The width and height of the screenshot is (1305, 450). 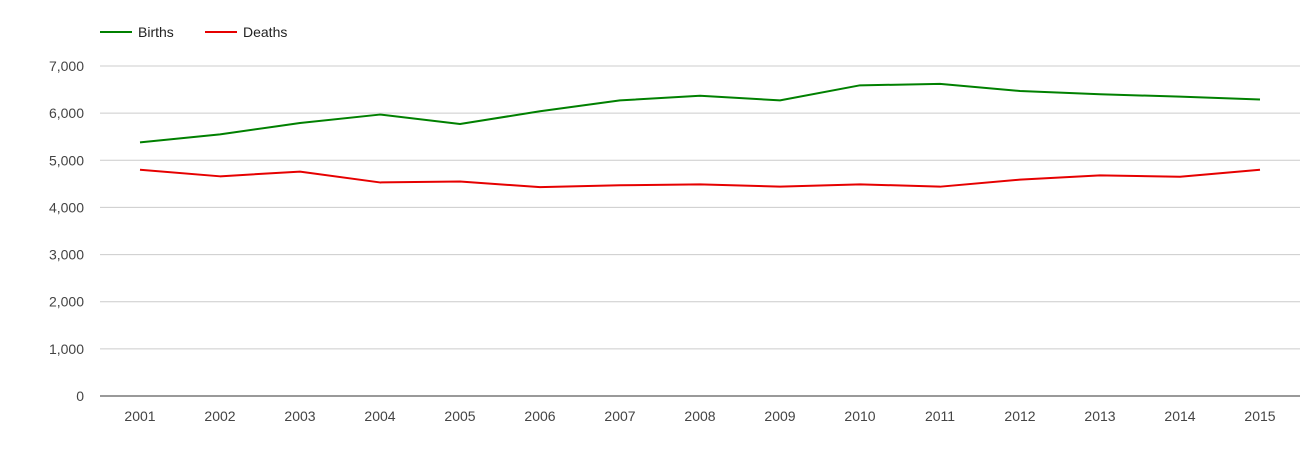 What do you see at coordinates (700, 178) in the screenshot?
I see `series-line-deaths` at bounding box center [700, 178].